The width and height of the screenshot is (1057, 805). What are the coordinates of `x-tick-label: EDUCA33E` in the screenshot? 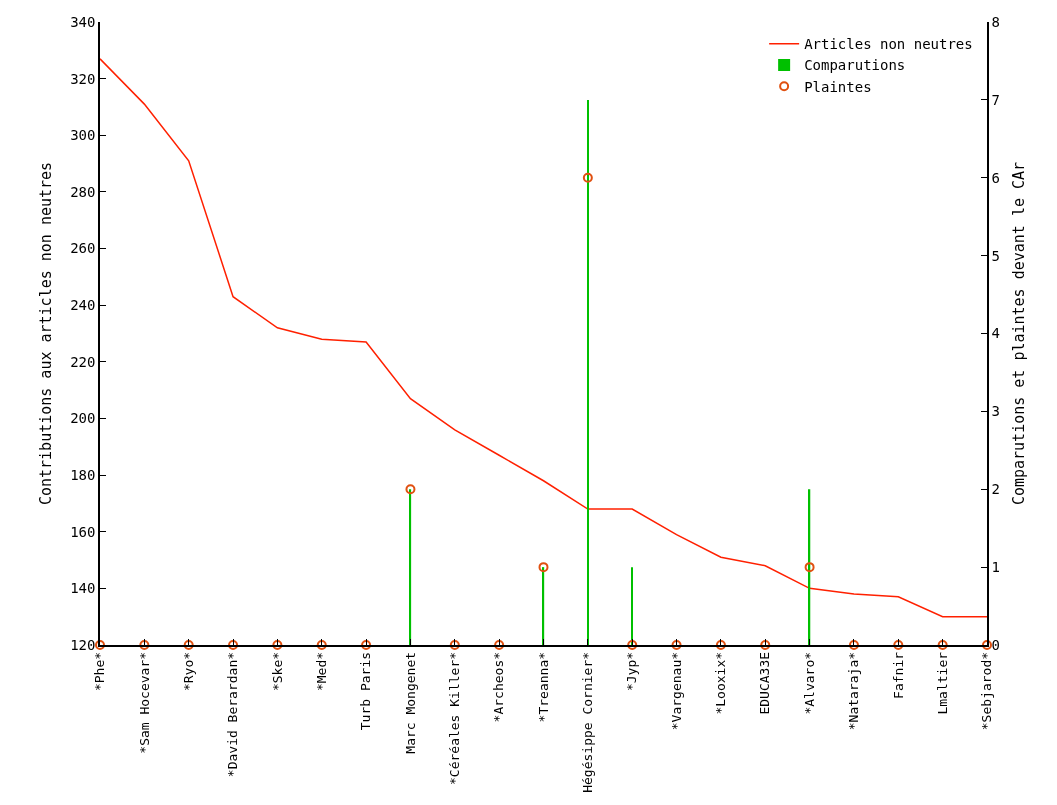 It's located at (765, 683).